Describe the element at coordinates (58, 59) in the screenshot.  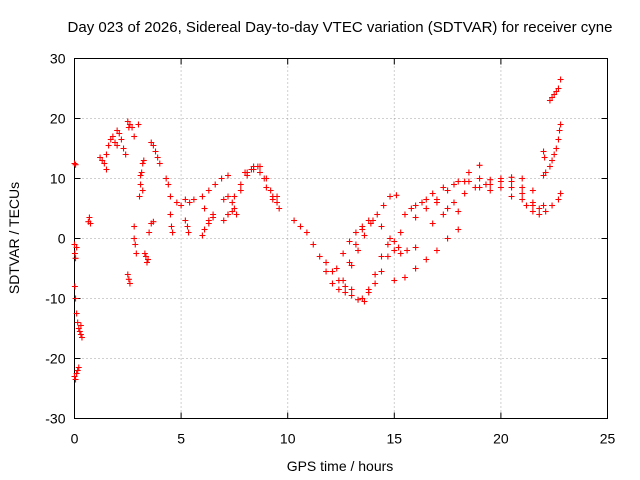
I see `y-tick-label: 30` at that location.